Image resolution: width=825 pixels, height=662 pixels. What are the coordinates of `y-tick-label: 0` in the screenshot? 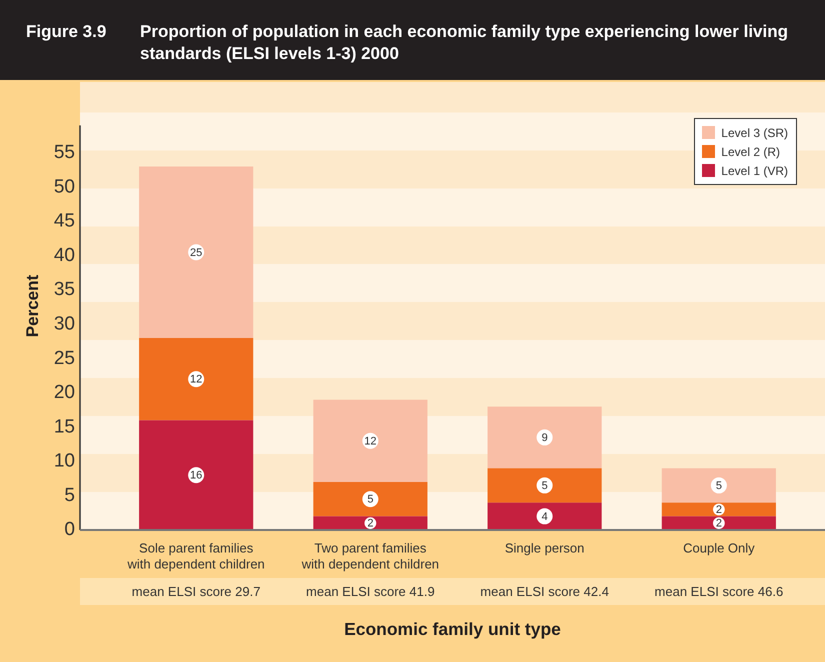 It's located at (69, 529).